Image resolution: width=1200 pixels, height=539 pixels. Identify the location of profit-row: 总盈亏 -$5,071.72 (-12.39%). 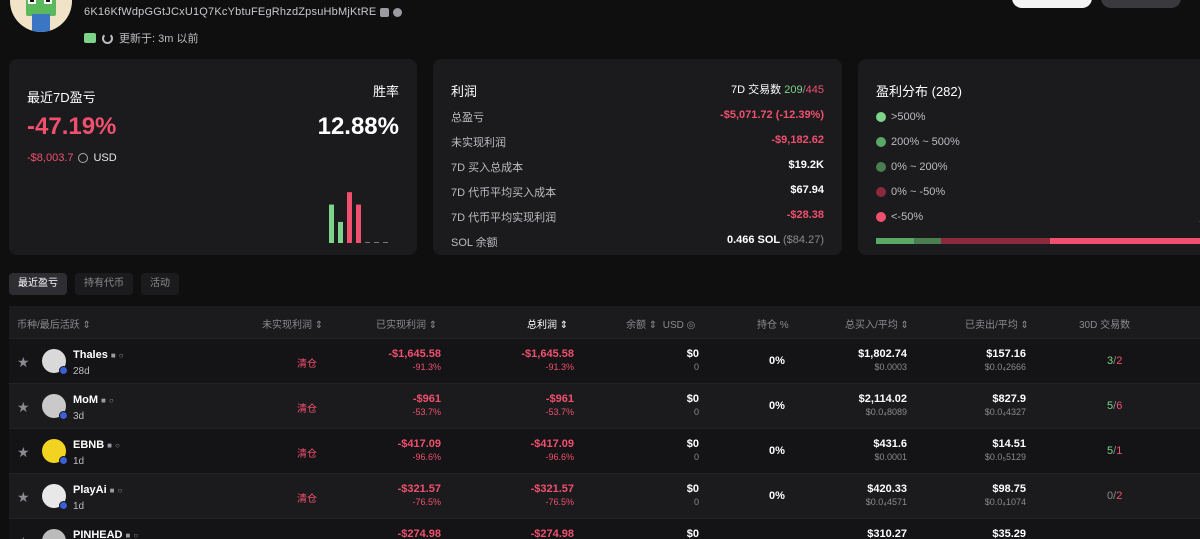
(637, 117).